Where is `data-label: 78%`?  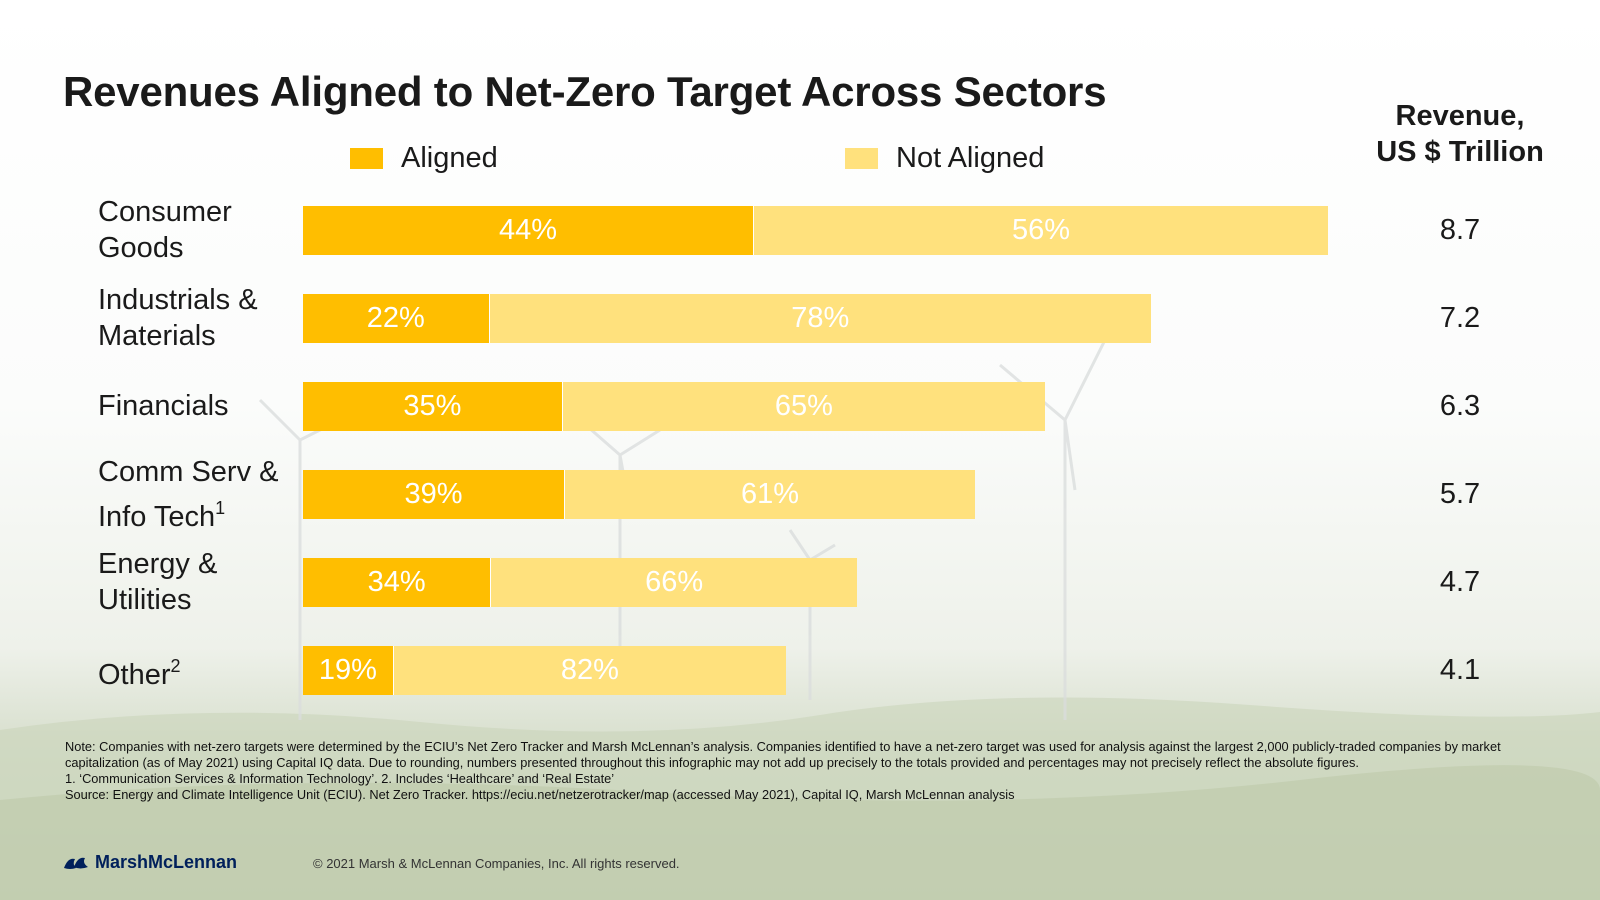 data-label: 78% is located at coordinates (820, 318).